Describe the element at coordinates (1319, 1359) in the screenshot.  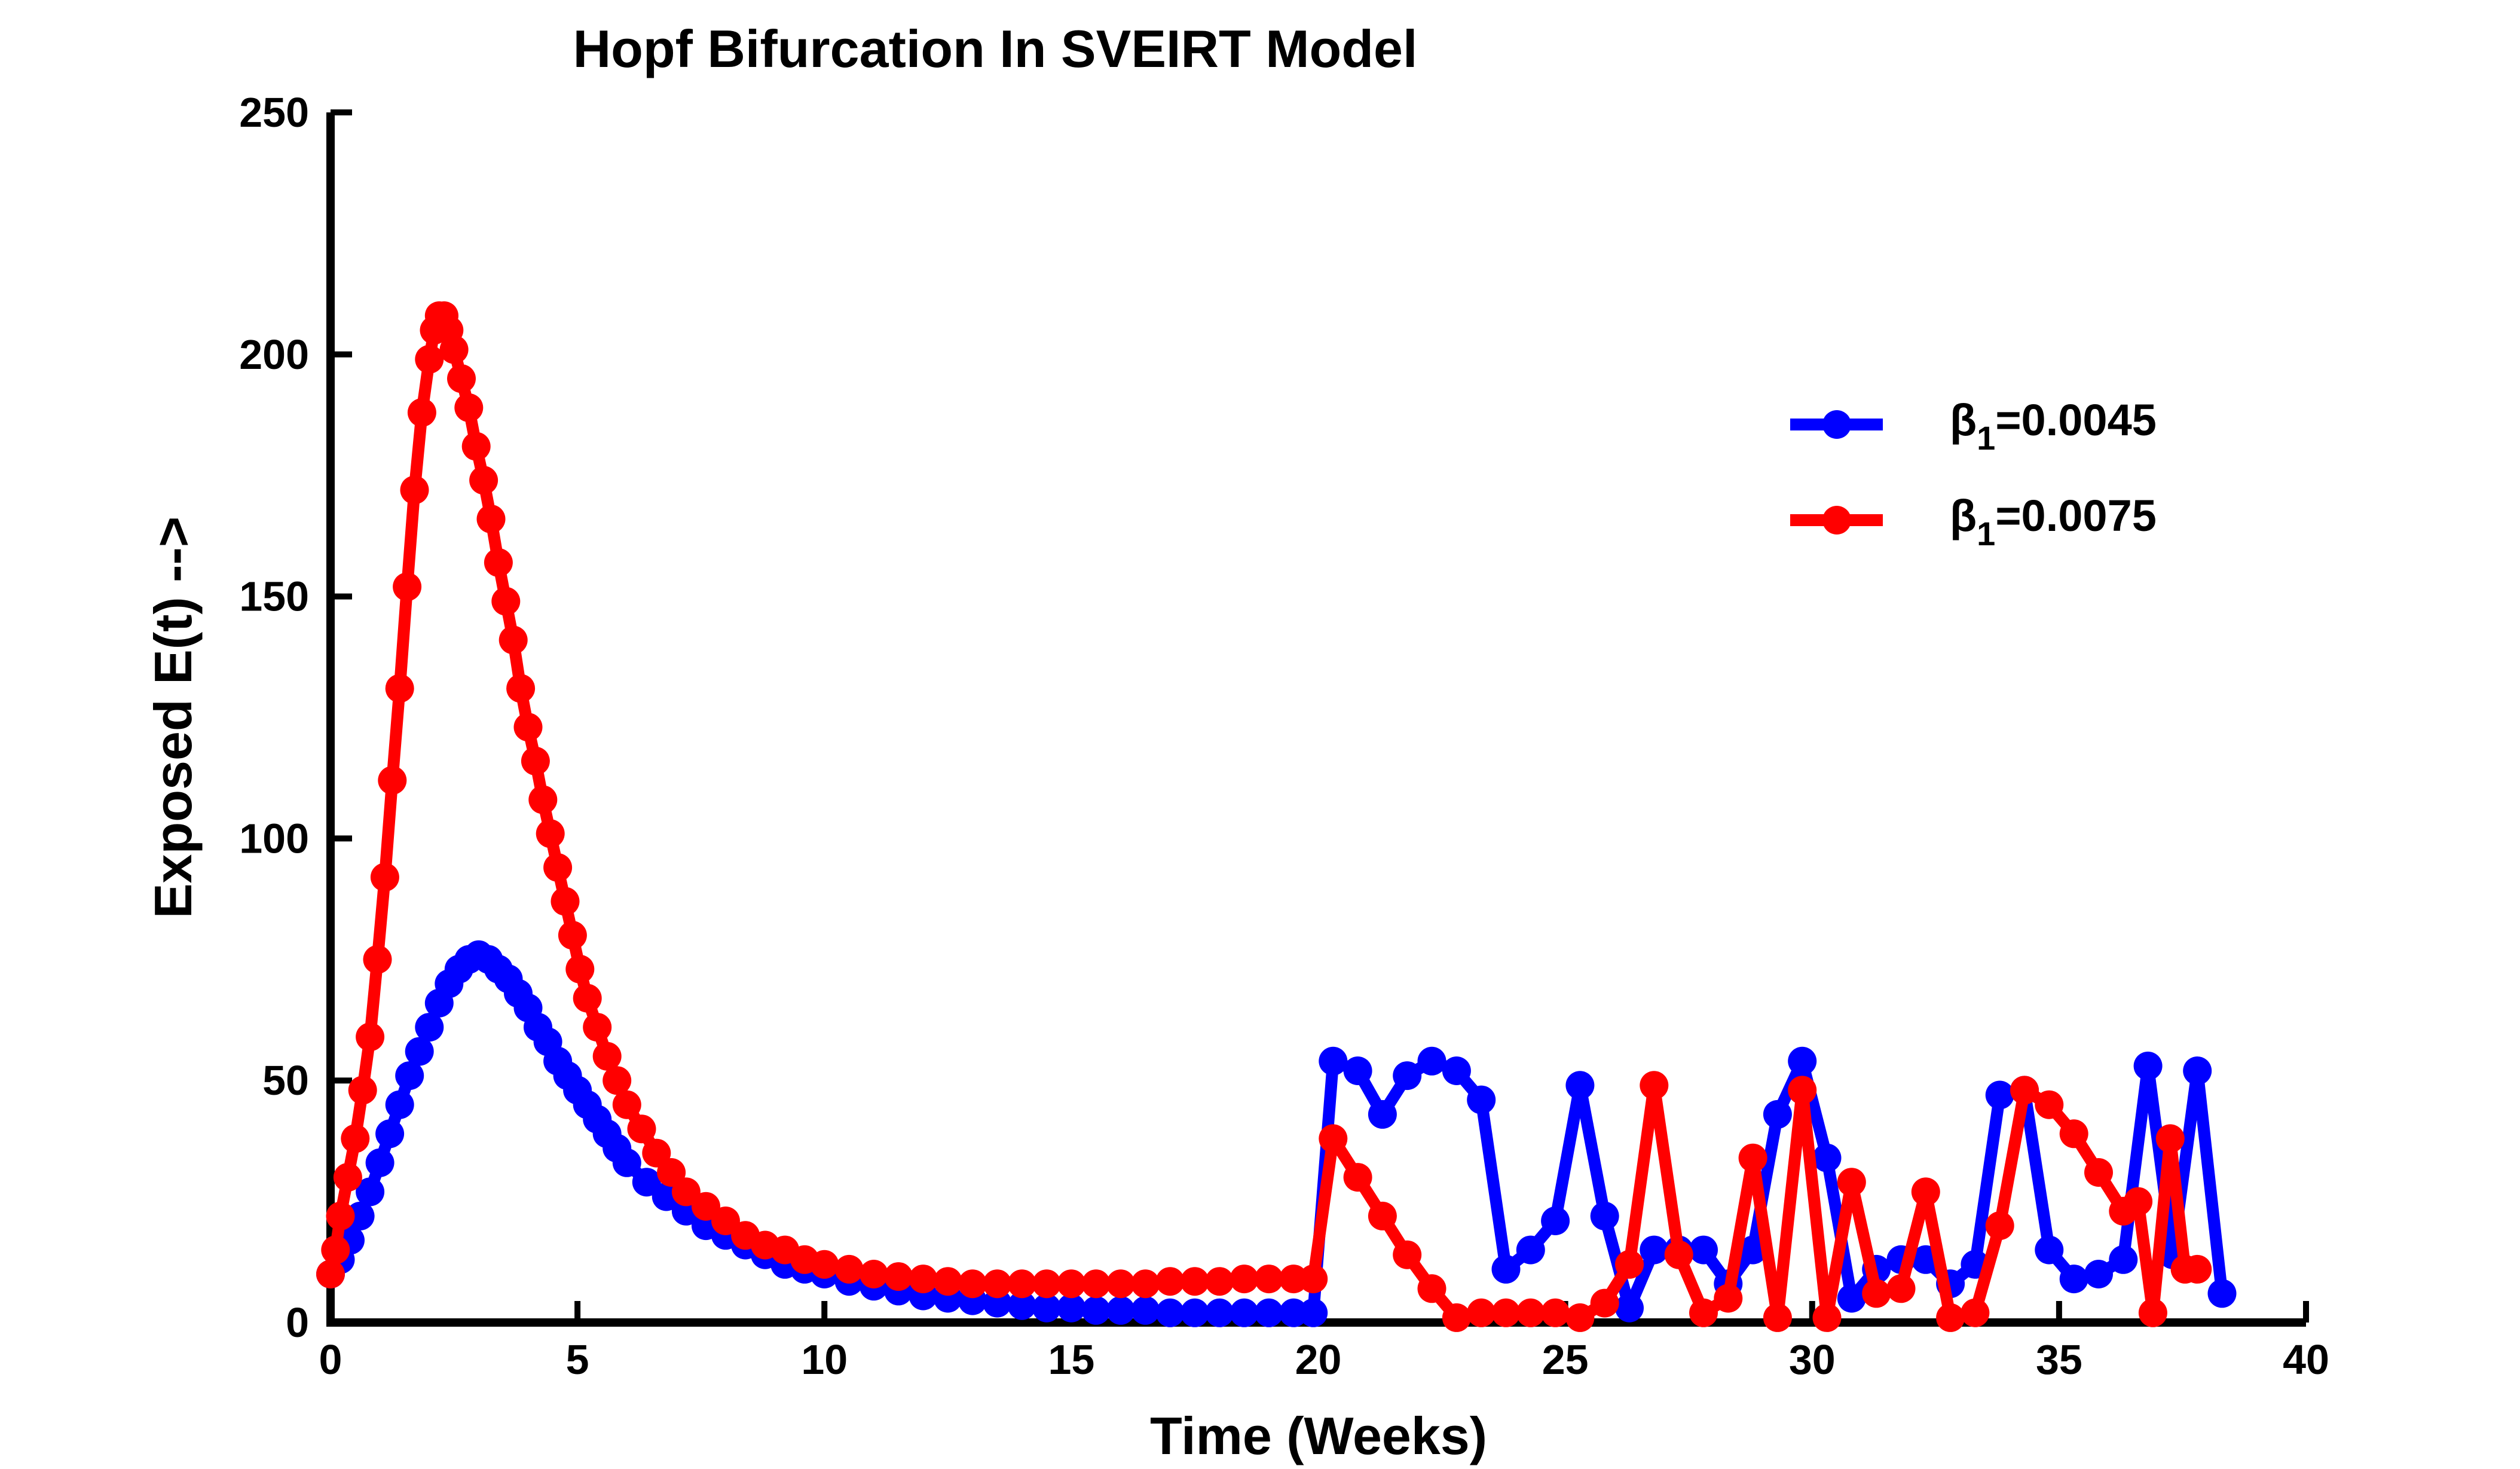
I see `x-tick-label: 20` at that location.